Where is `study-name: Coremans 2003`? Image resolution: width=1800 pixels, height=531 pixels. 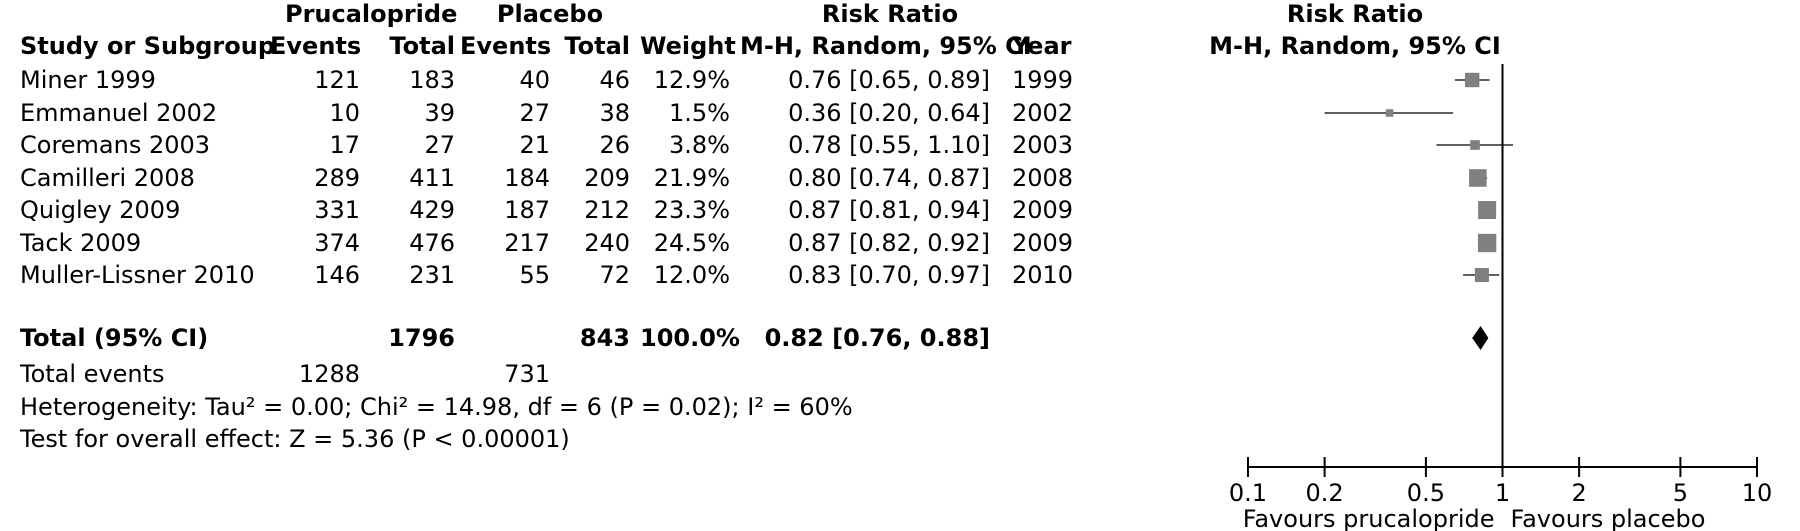 study-name: Coremans 2003 is located at coordinates (115, 145).